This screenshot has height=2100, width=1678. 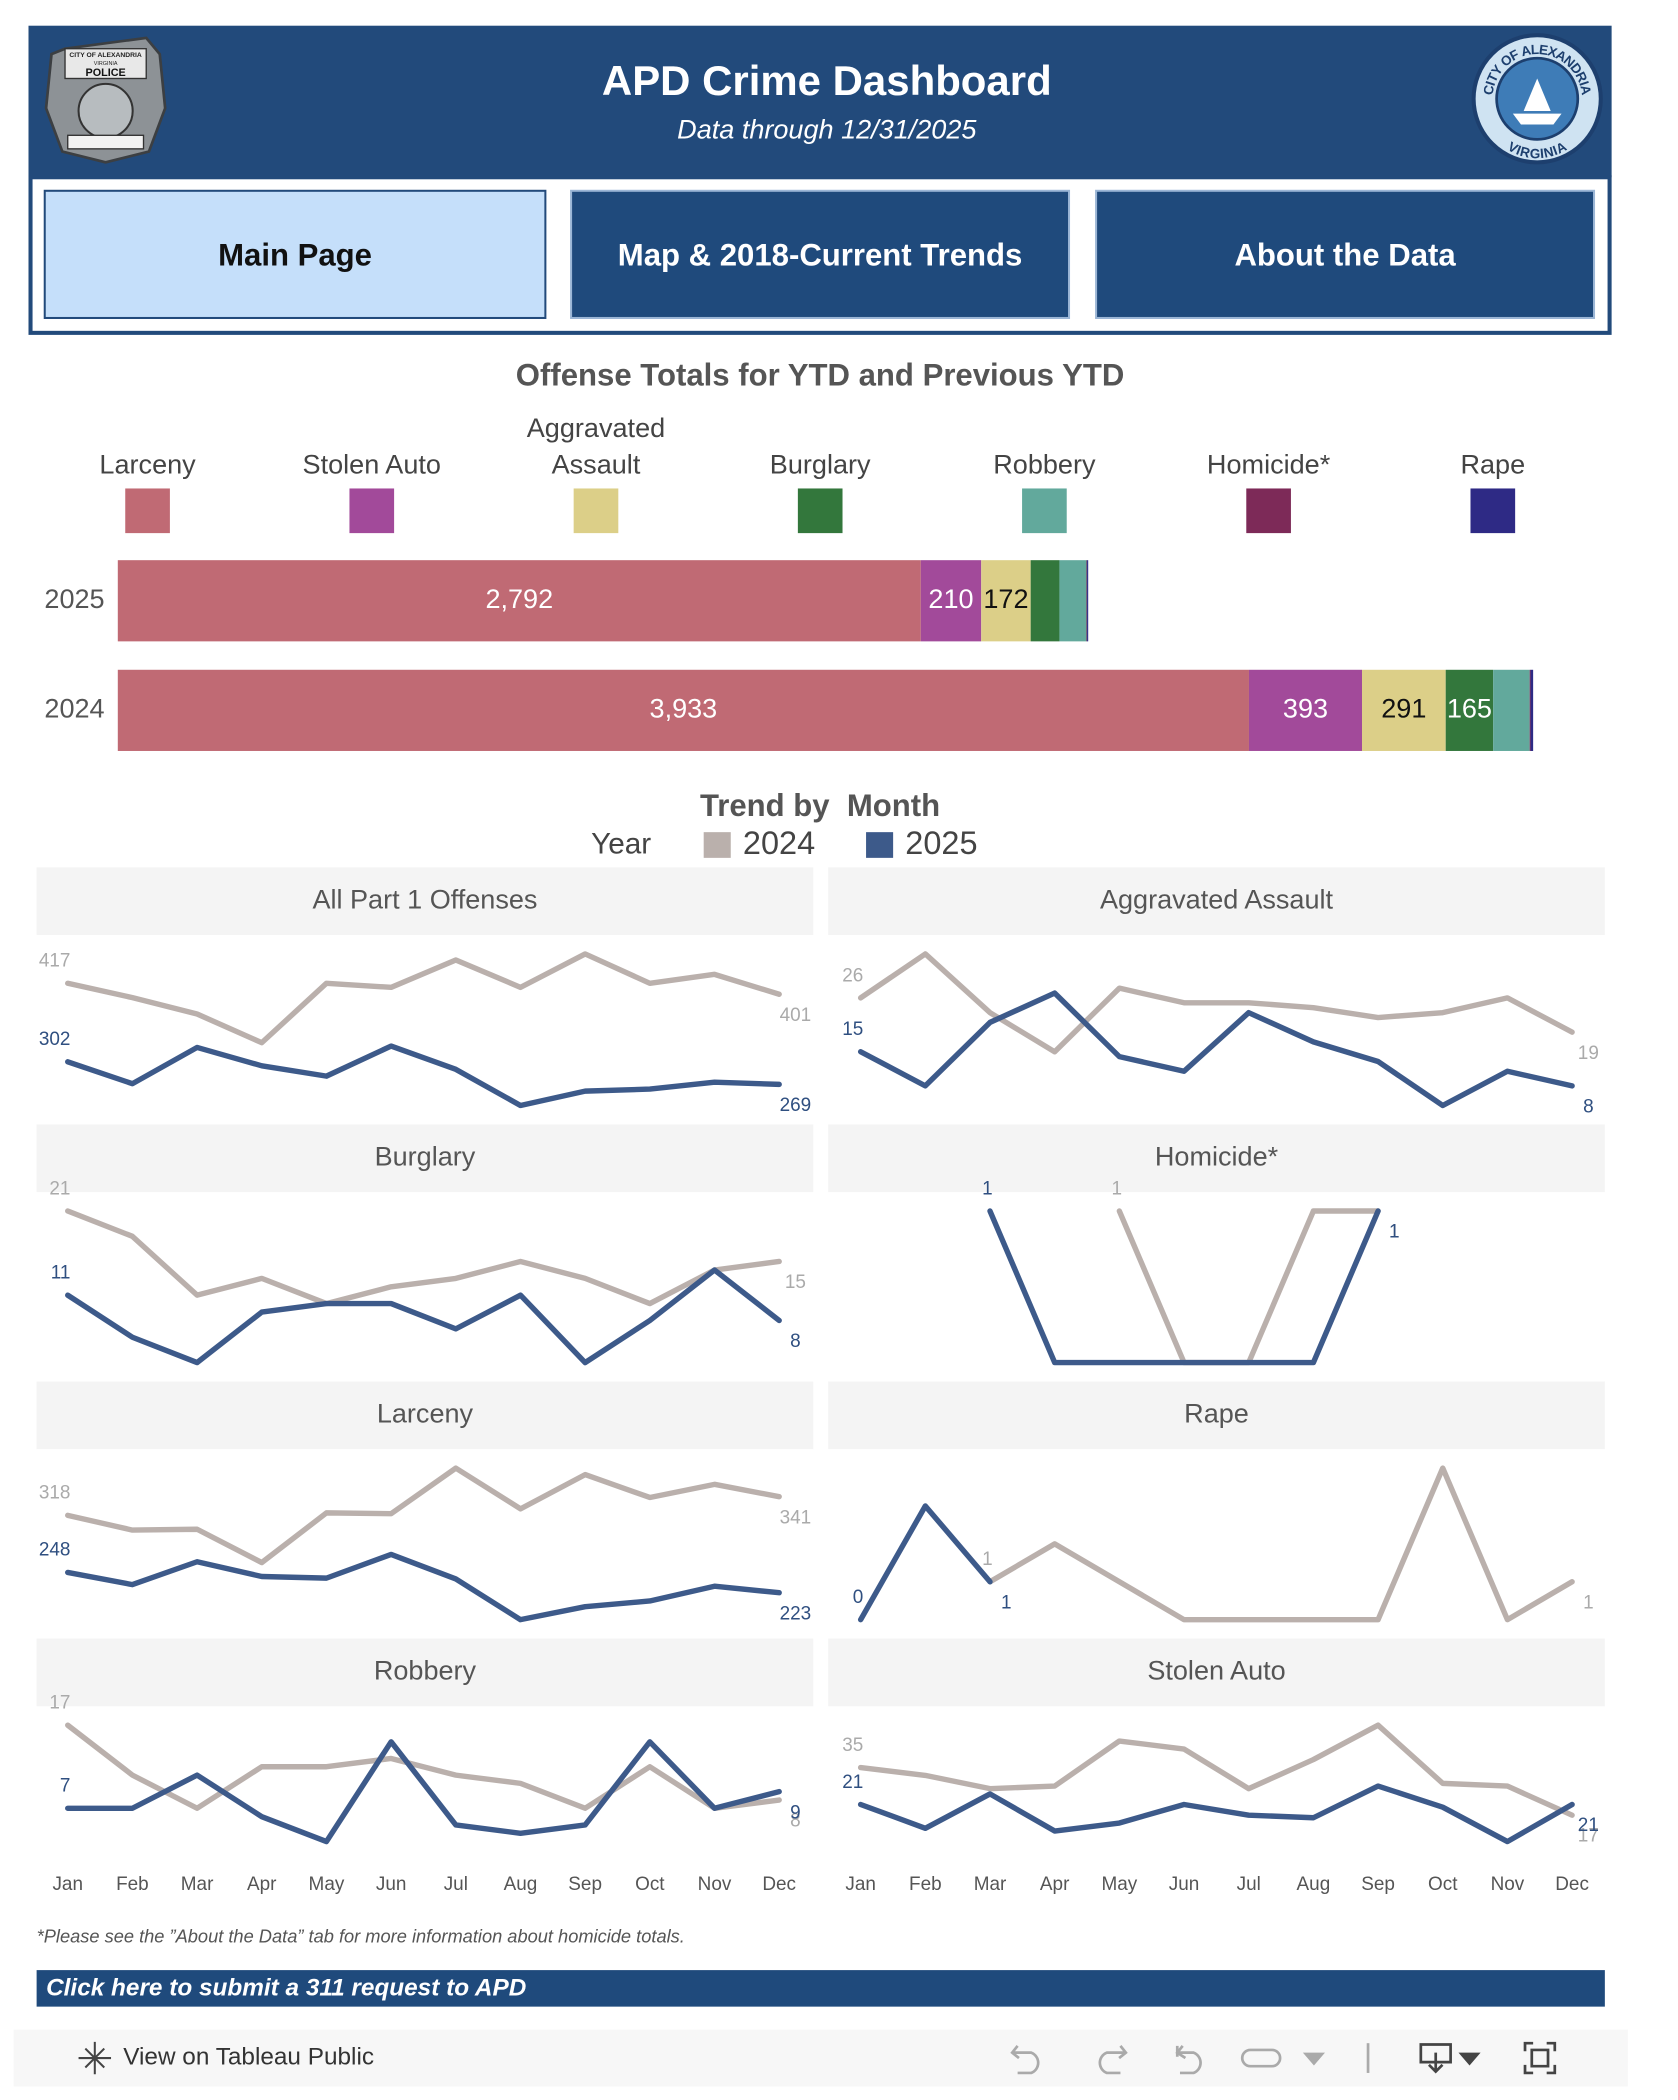 What do you see at coordinates (1537, 99) in the screenshot?
I see `city-seal: CITY OF ALEXANDRIA VIRGINIA` at bounding box center [1537, 99].